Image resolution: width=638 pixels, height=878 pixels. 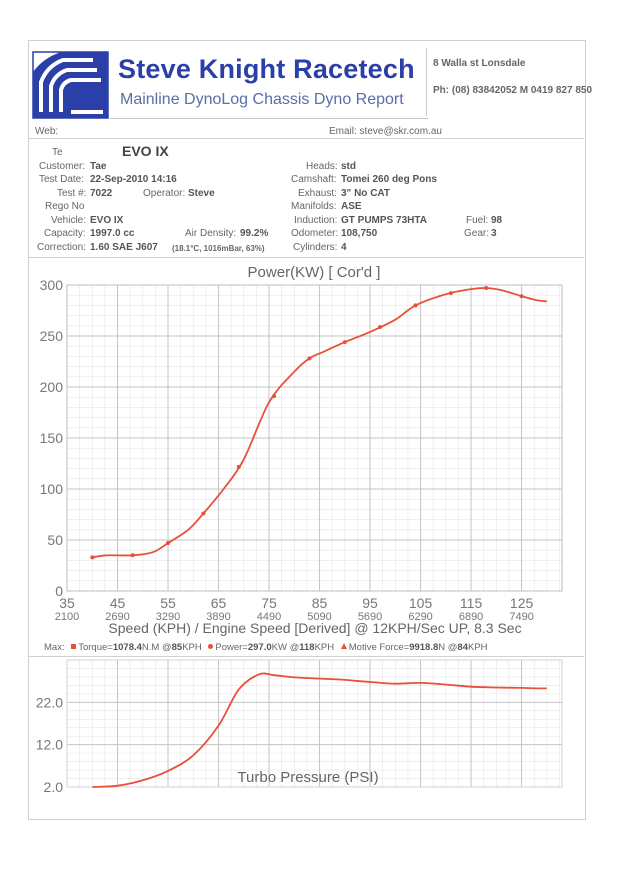 I want to click on turbo-curve-line, so click(x=319, y=730).